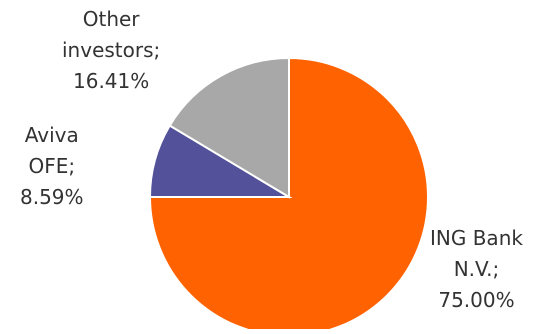  I want to click on slice-label-line: 8.59%, so click(52, 197).